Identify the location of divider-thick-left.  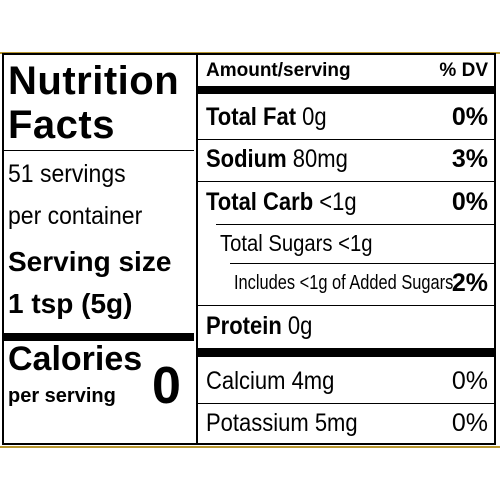
(99, 337).